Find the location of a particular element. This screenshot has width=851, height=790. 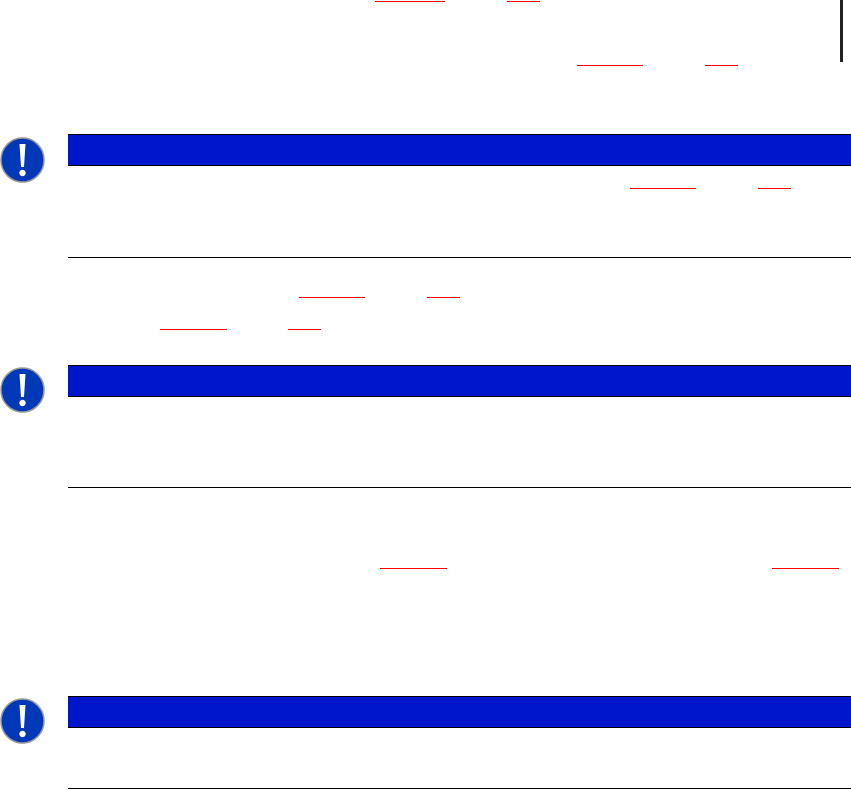

page-edge-bar is located at coordinates (841, 31).